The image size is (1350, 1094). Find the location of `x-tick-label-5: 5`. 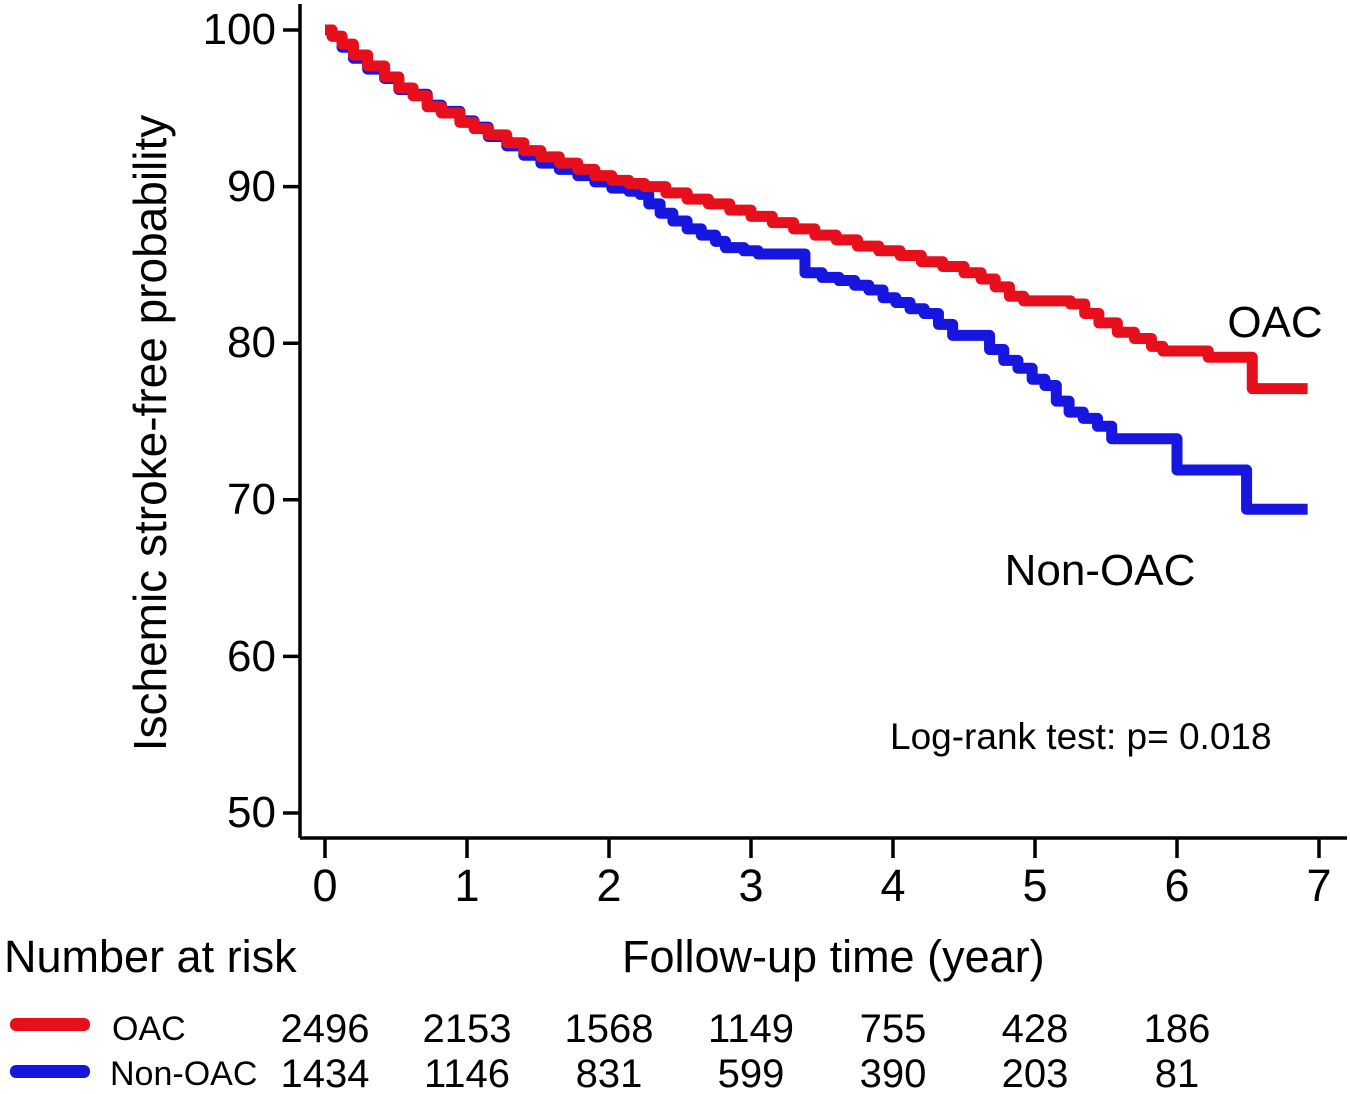

x-tick-label-5: 5 is located at coordinates (1035, 885).